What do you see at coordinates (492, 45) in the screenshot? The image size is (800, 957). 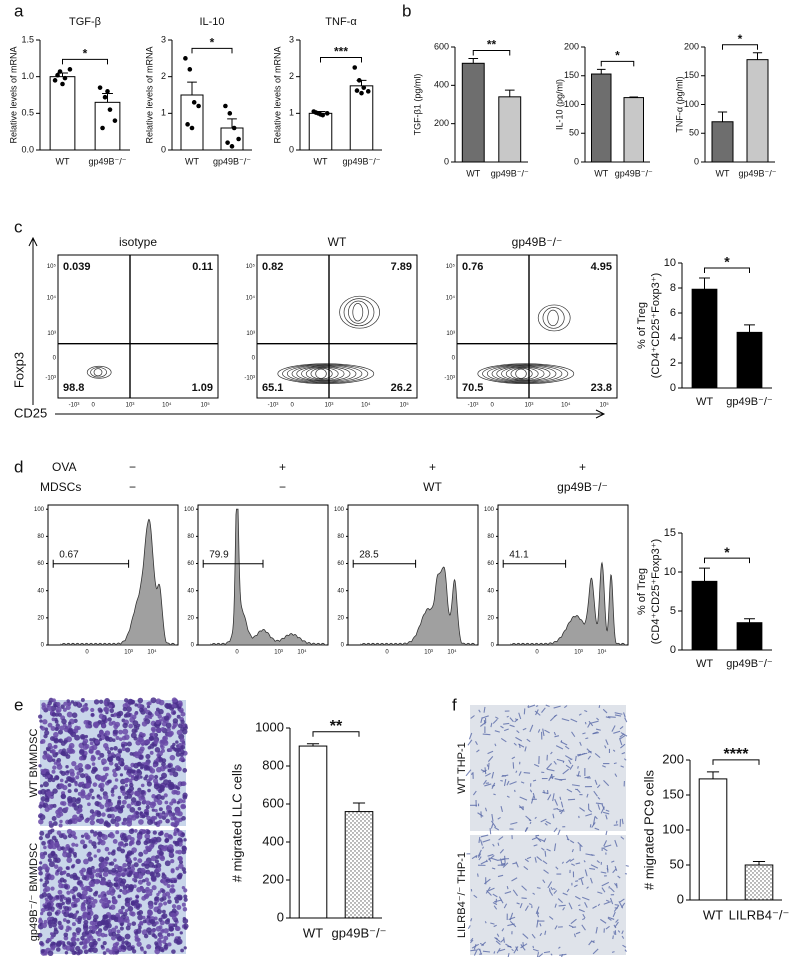 I see `significance-label: **` at bounding box center [492, 45].